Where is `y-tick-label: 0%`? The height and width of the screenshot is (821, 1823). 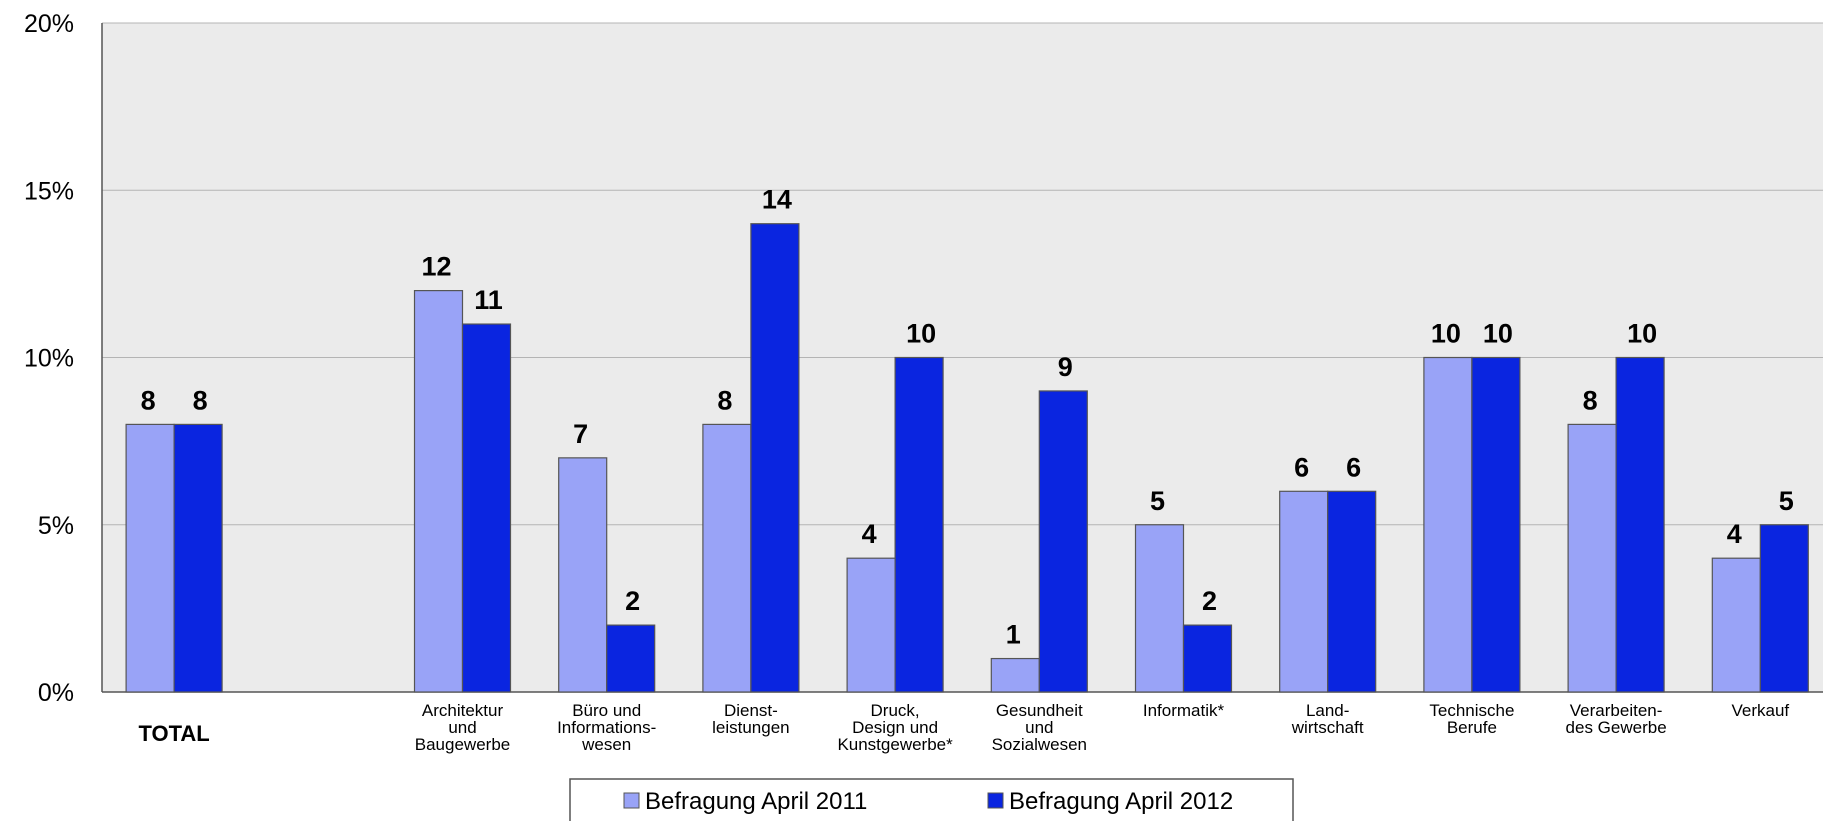
y-tick-label: 0% is located at coordinates (56, 693).